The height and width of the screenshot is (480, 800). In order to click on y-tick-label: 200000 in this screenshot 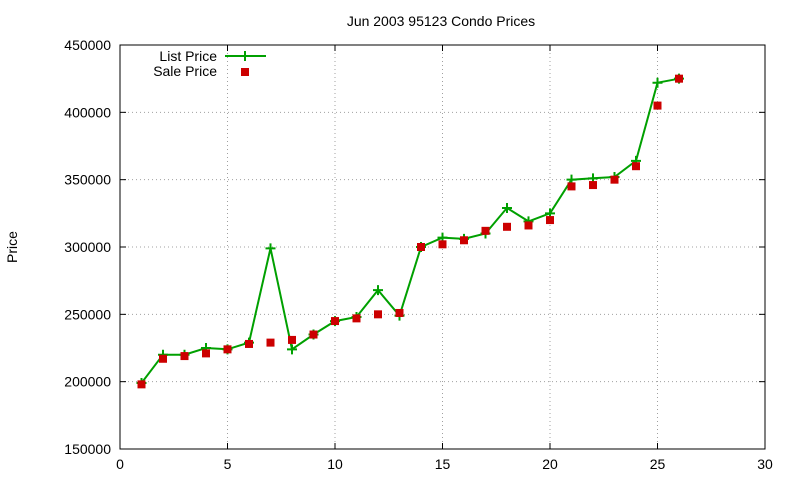, I will do `click(87, 382)`.